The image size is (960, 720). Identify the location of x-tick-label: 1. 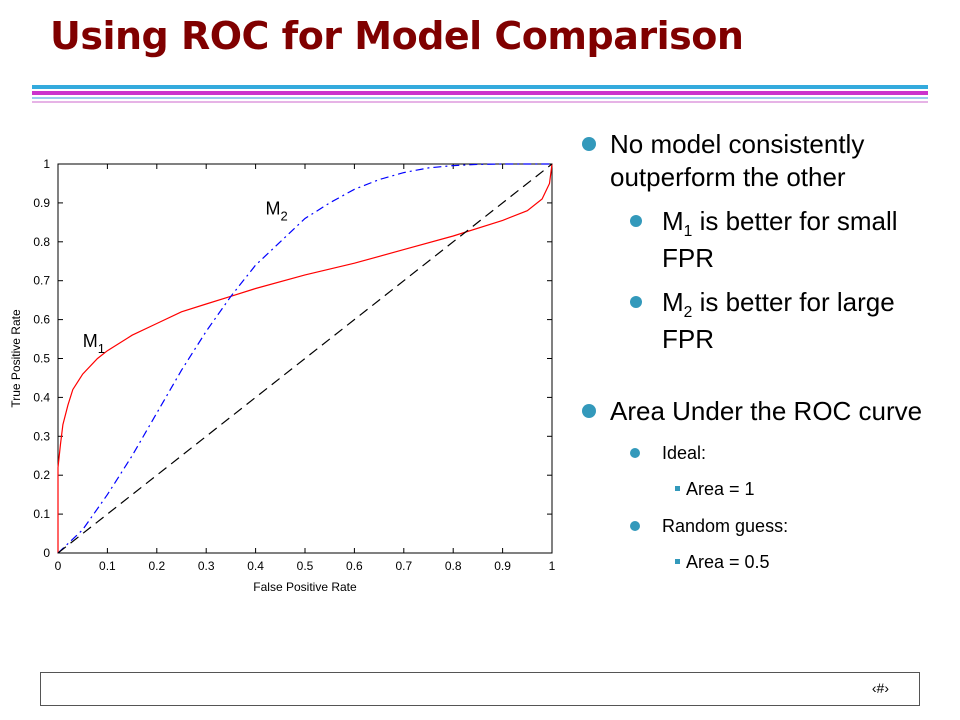
(552, 566).